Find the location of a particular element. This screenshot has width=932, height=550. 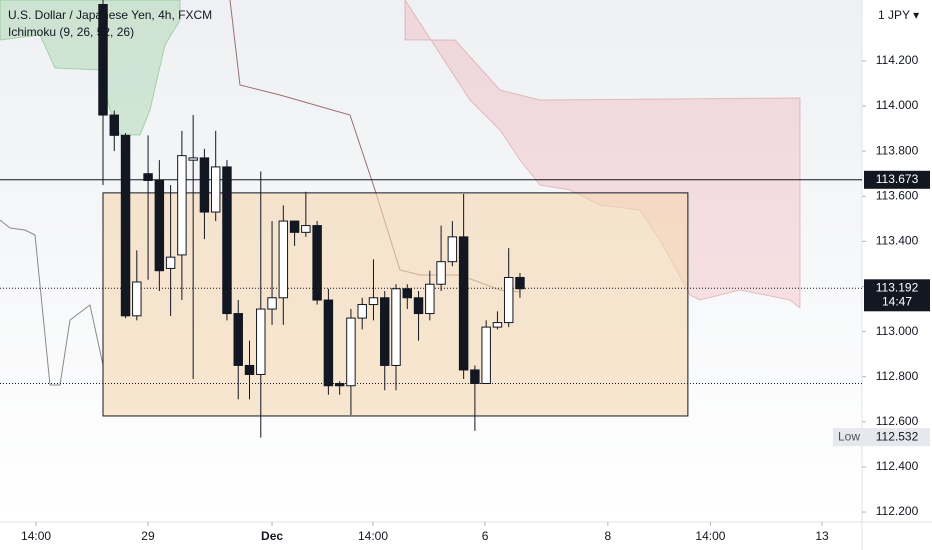

level-label-bg is located at coordinates (897, 179).